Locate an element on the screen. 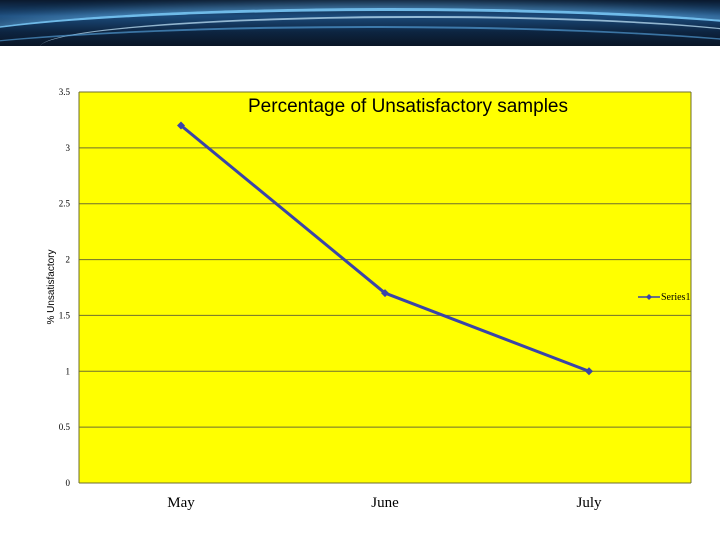 The height and width of the screenshot is (540, 720). x-category-label: July is located at coordinates (589, 503).